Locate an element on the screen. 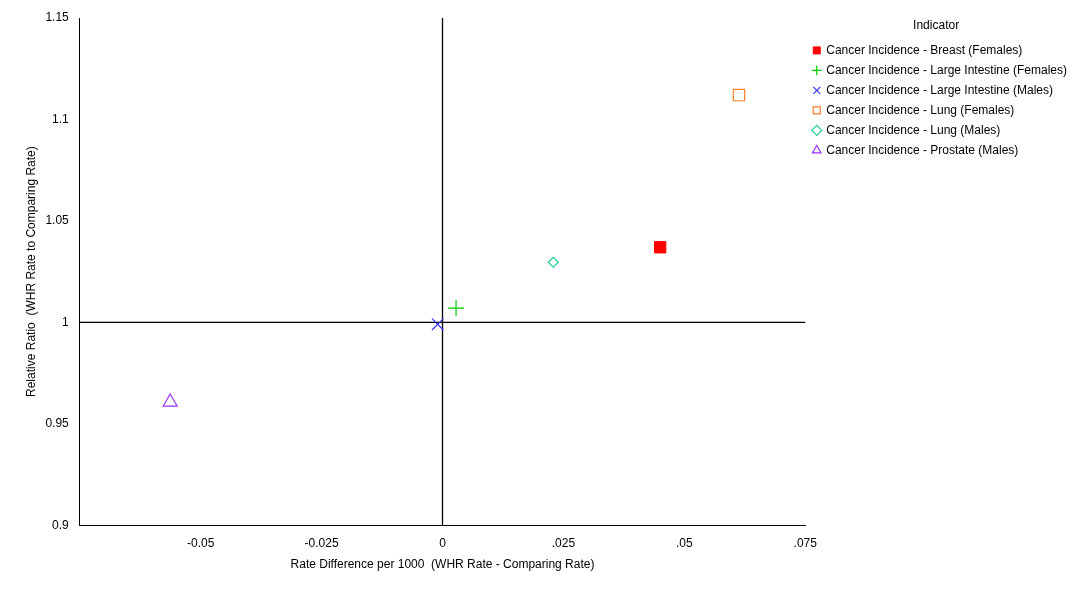 Image resolution: width=1077 pixels, height=596 pixels. x-tick-label: -0.025 is located at coordinates (321, 542).